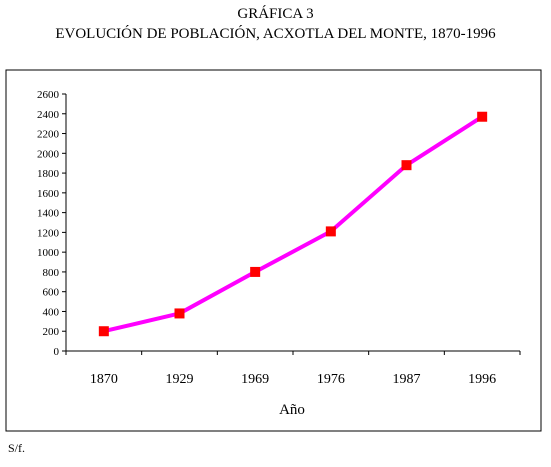  What do you see at coordinates (48, 174) in the screenshot?
I see `y-tick-label: 1800` at bounding box center [48, 174].